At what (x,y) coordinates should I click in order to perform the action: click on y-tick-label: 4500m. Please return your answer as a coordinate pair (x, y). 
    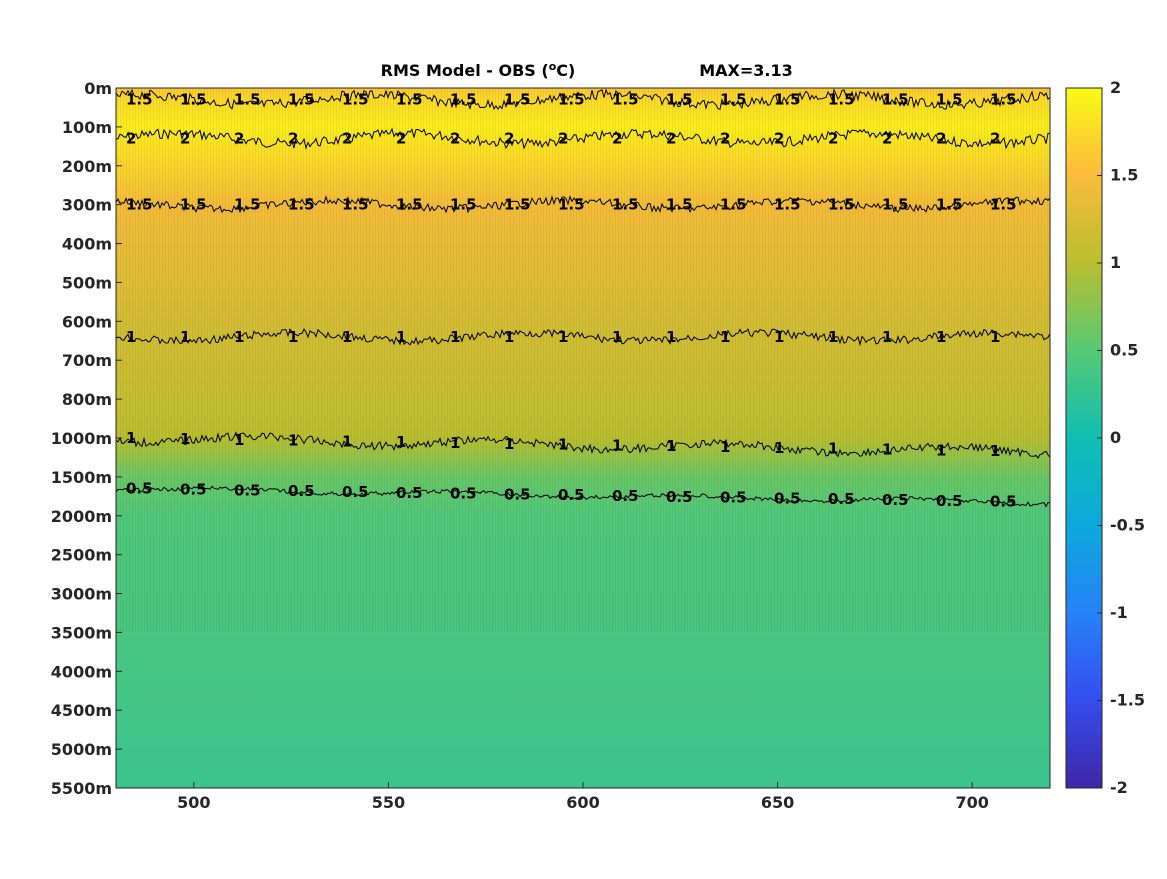
    Looking at the image, I should click on (81, 710).